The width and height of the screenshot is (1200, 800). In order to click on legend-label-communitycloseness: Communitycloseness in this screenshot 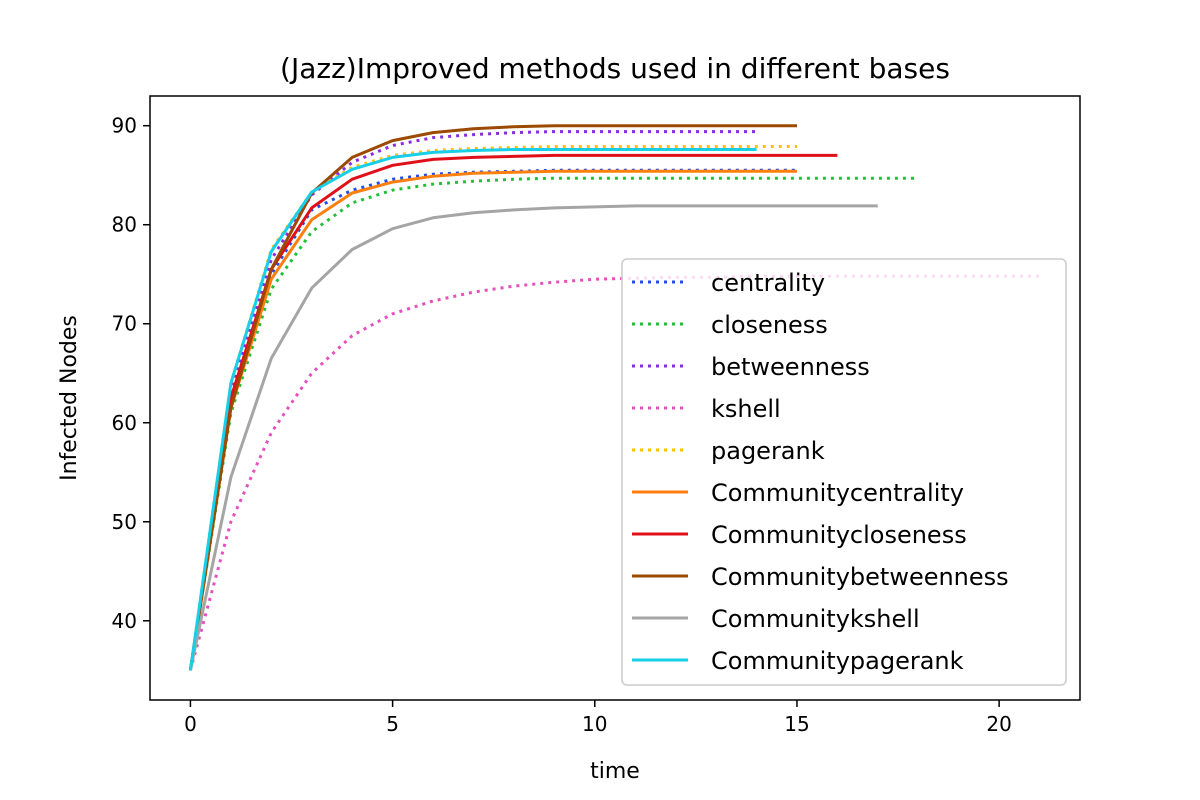, I will do `click(839, 535)`.